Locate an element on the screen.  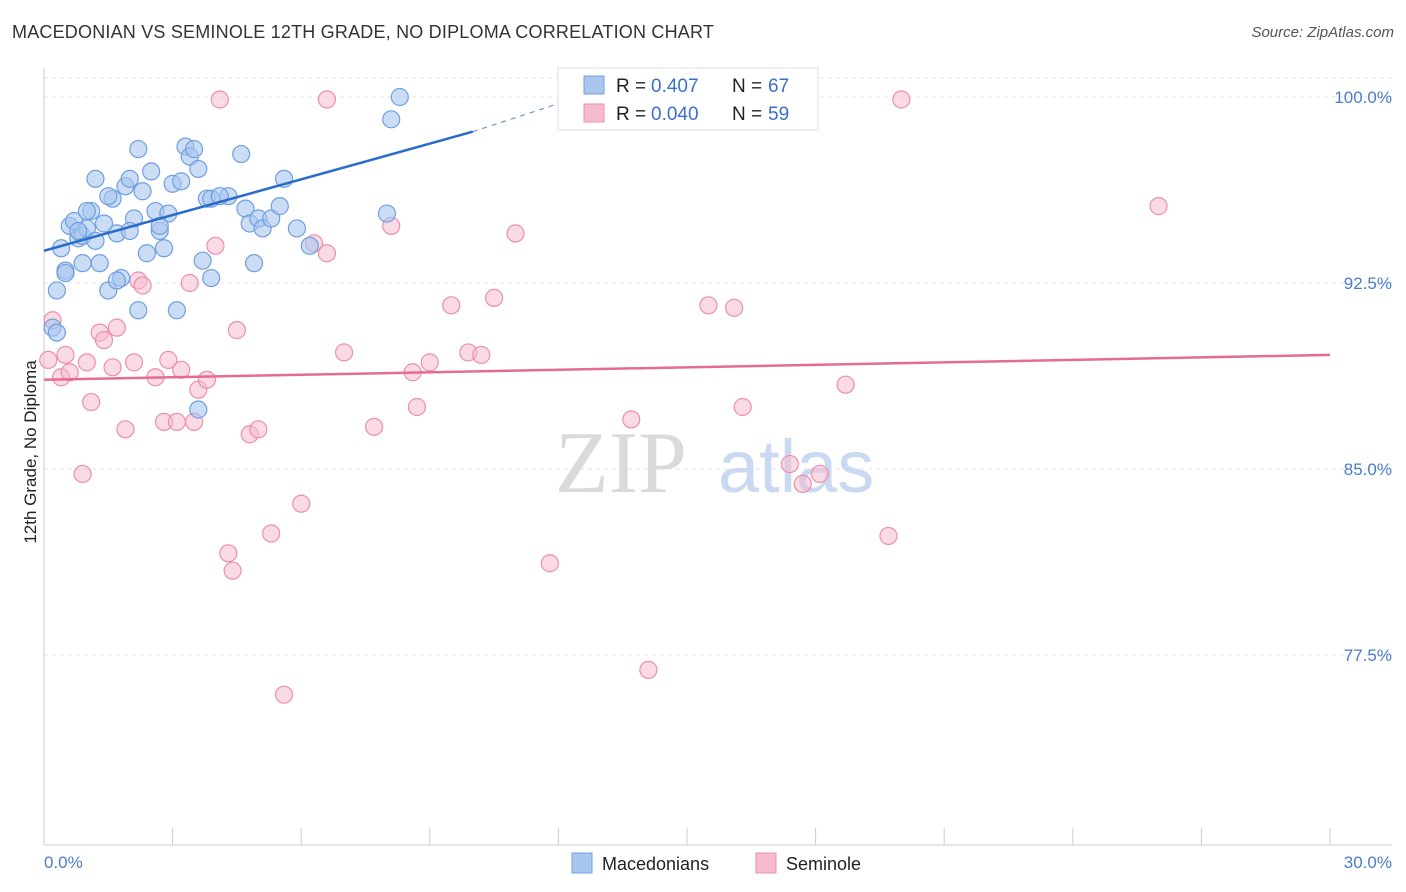
y-tick-label: 77.5% is located at coordinates (1368, 655).